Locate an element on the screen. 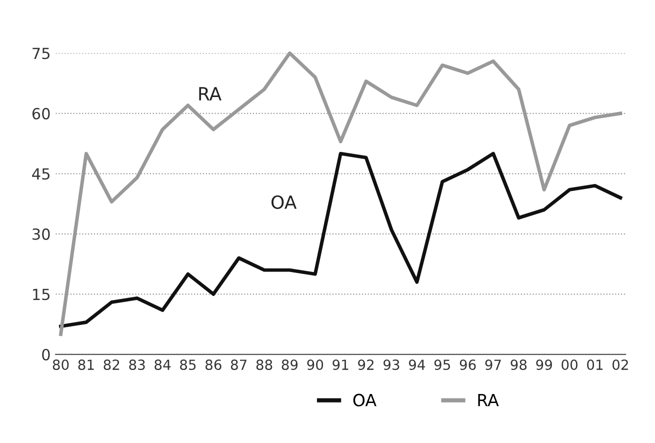  legend-label: RA is located at coordinates (488, 400).